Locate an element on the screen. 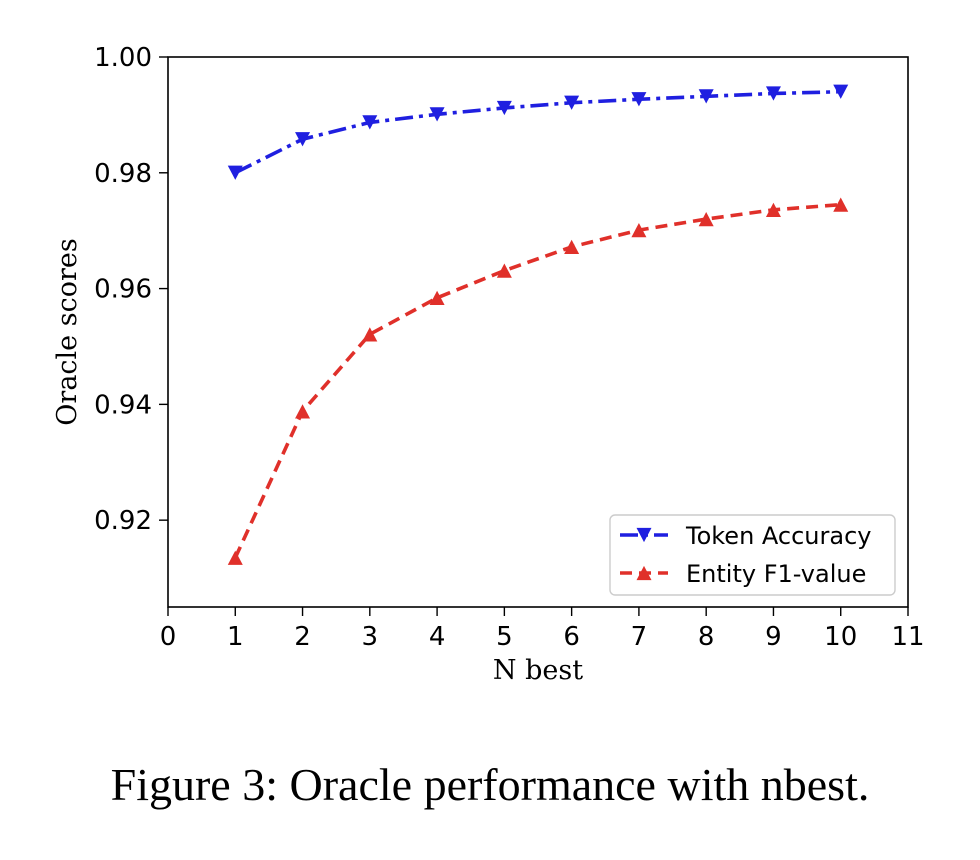 Image resolution: width=980 pixels, height=860 pixels. legend-label: Token Accuracy is located at coordinates (778, 536).